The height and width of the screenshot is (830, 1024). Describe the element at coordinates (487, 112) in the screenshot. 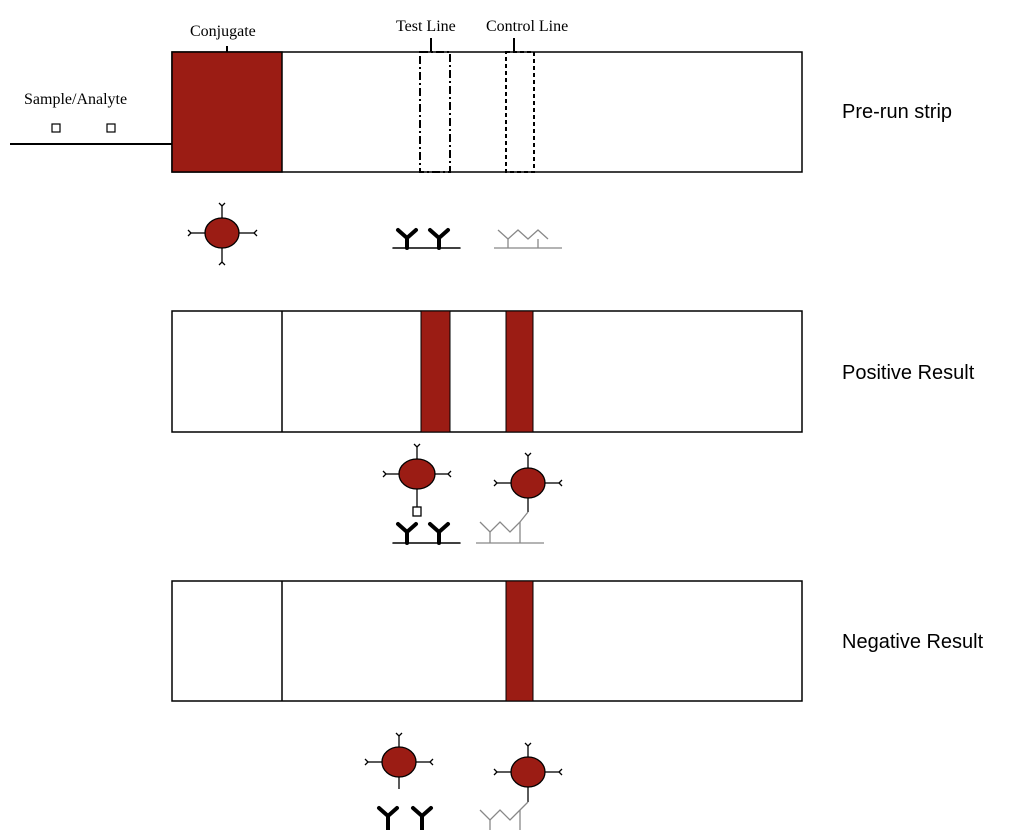

I see `pre-run-strip` at that location.